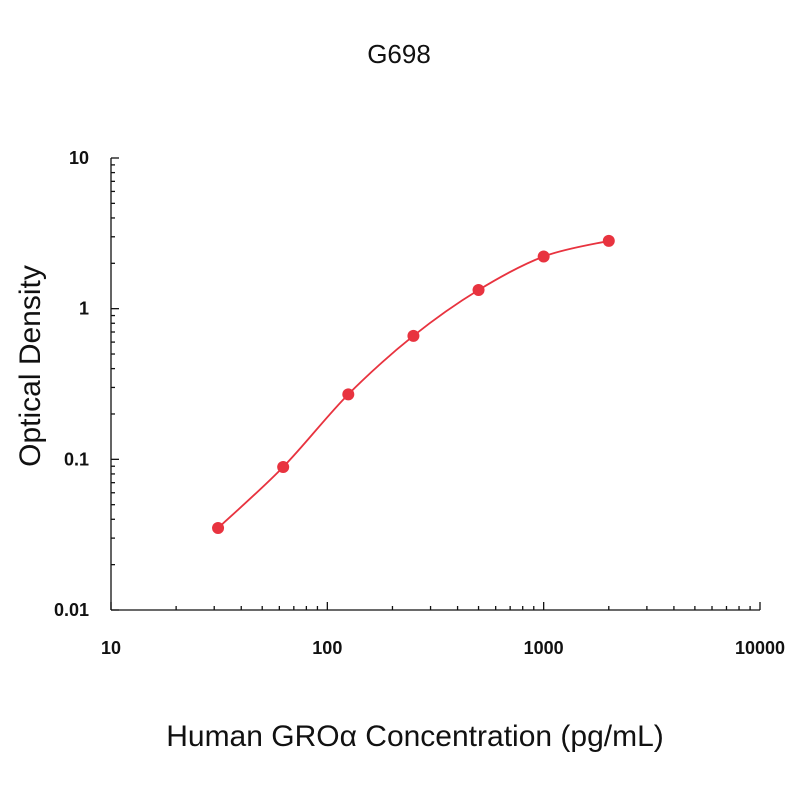 This screenshot has width=800, height=800. I want to click on y-tick-label: 0.01, so click(71, 610).